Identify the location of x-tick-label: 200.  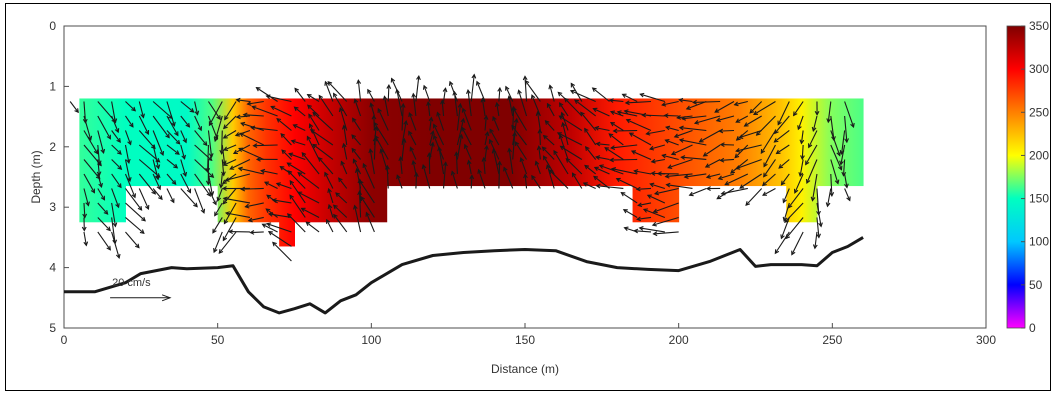
(679, 340).